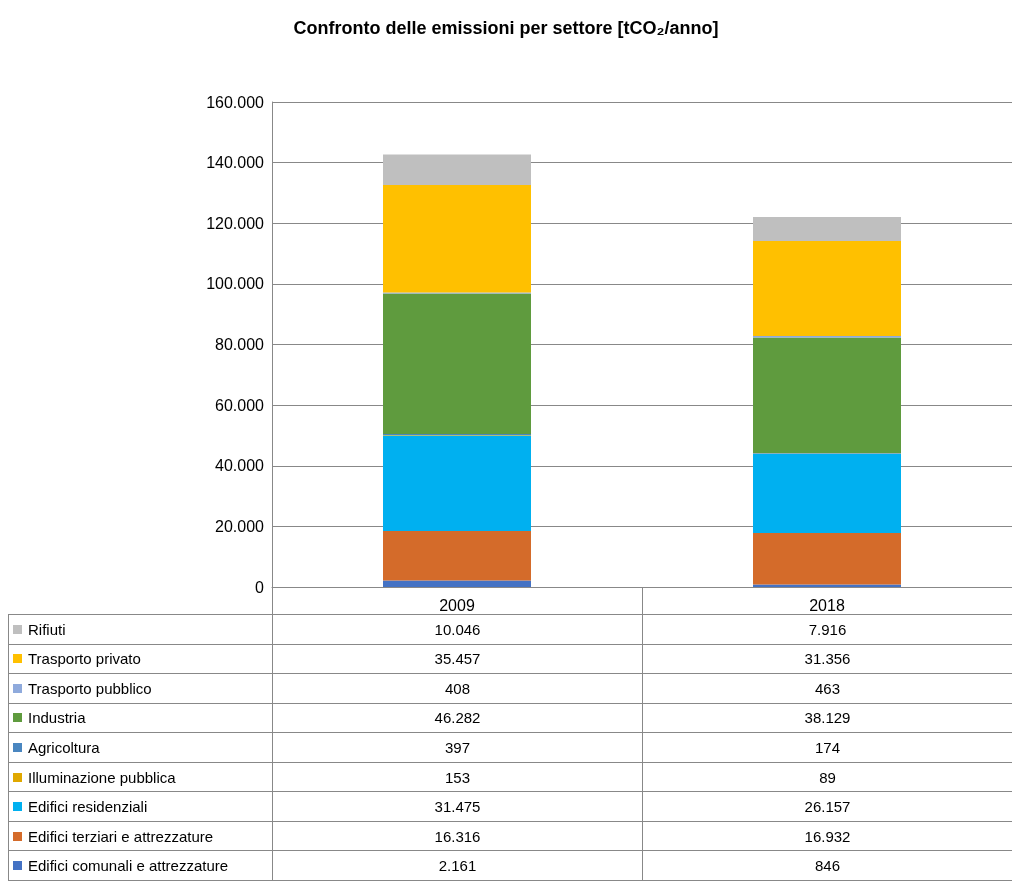  I want to click on x-tick-label: 2018, so click(827, 605).